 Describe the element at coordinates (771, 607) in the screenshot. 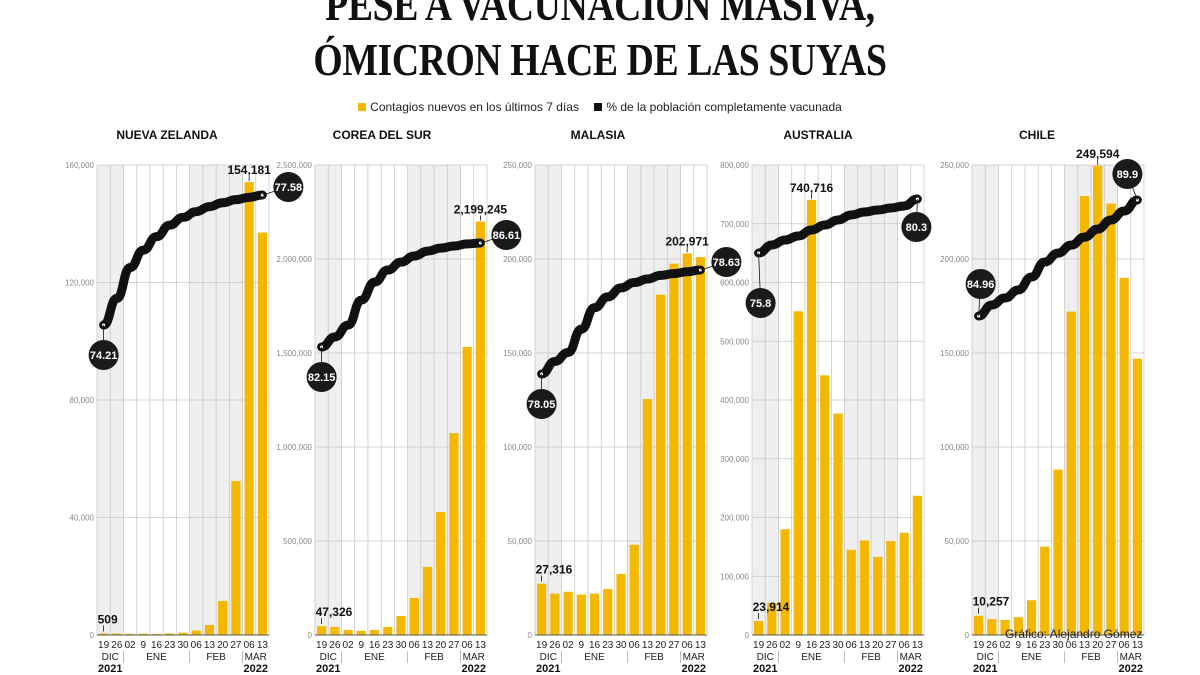

I see `first-bar-value: 23,914` at that location.